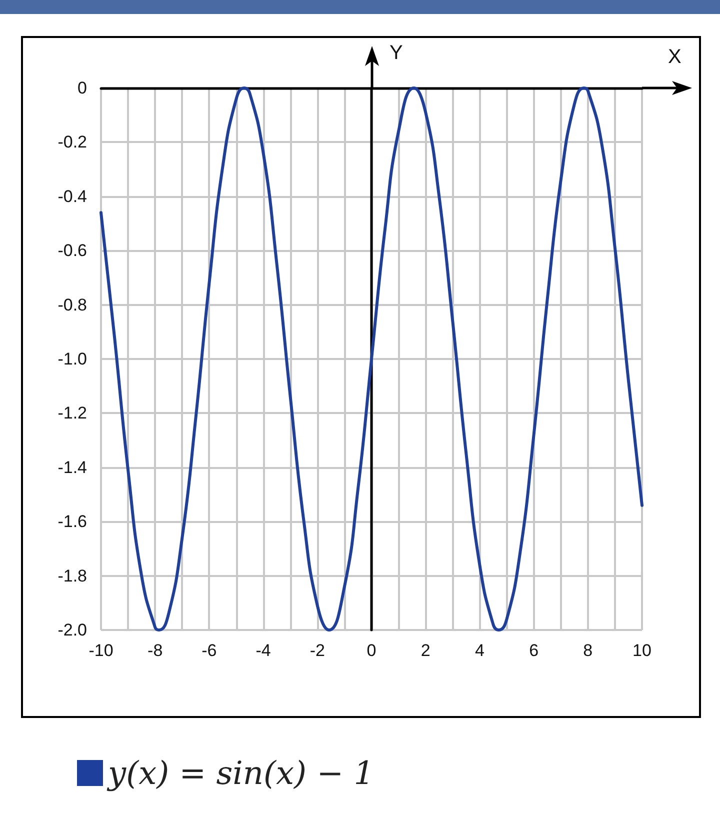  What do you see at coordinates (240, 773) in the screenshot?
I see `legend-label: y(x) = sin(x) − 1` at bounding box center [240, 773].